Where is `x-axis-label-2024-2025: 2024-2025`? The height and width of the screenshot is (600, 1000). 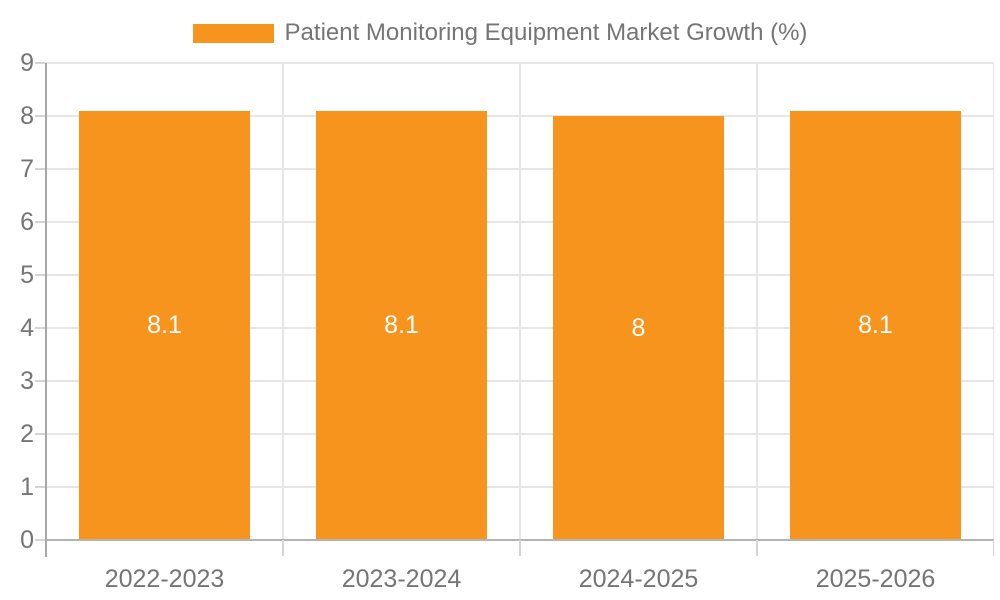 x-axis-label-2024-2025: 2024-2025 is located at coordinates (638, 579).